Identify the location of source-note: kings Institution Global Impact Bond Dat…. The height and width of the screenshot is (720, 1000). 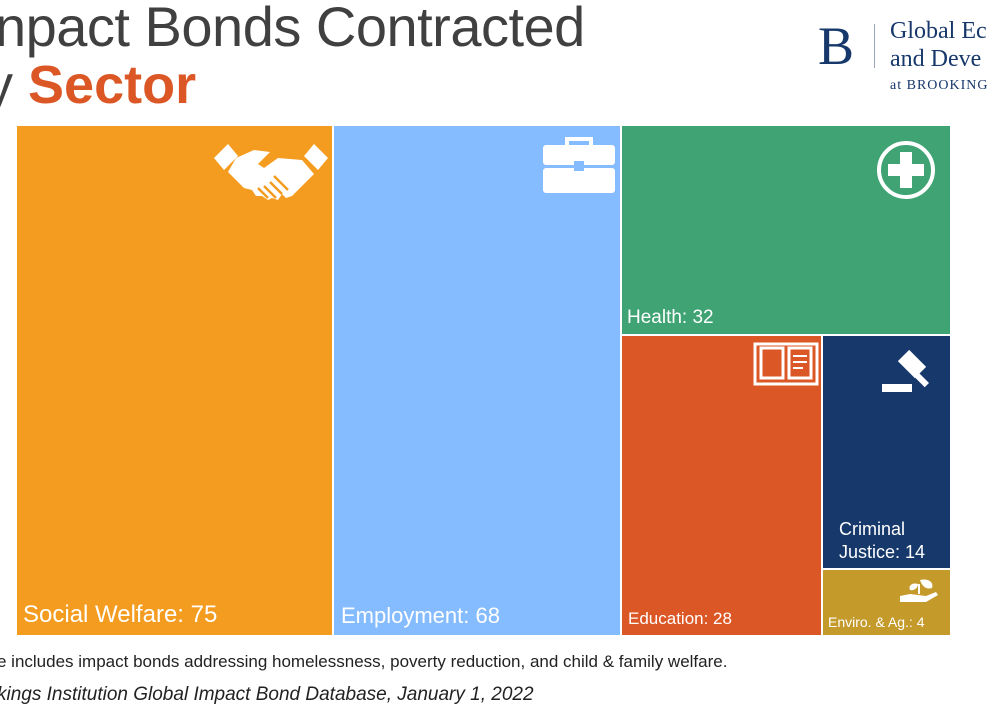
(267, 694).